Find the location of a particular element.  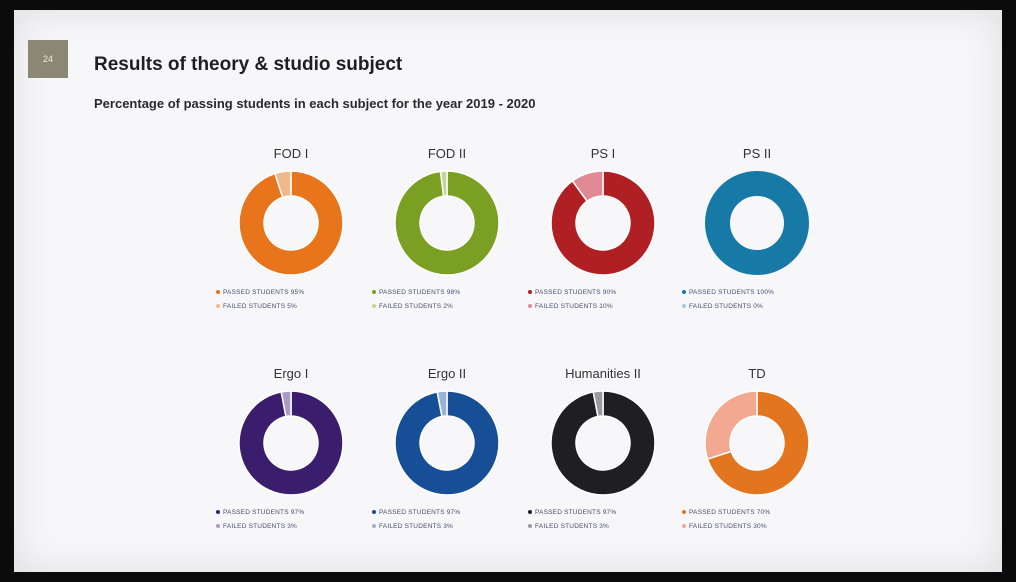

legend: PASSED STUDENTS 70% FAILED STUDENTS 30% is located at coordinates (757, 520).